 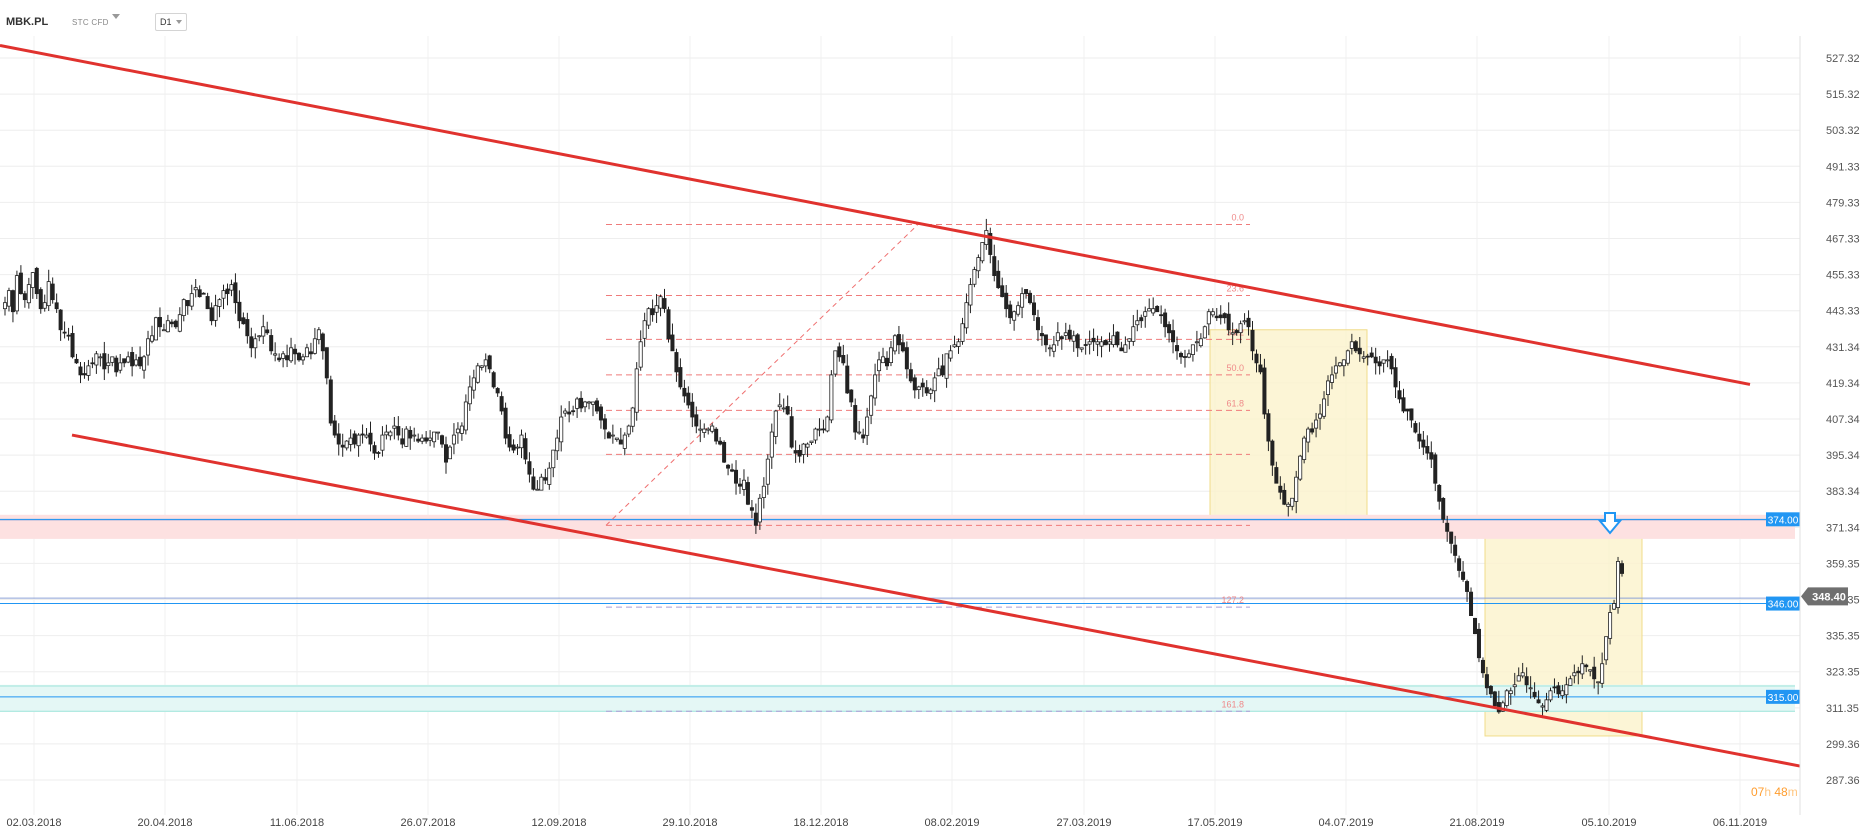 I want to click on y-tick-label: 383.34, so click(x=1843, y=492).